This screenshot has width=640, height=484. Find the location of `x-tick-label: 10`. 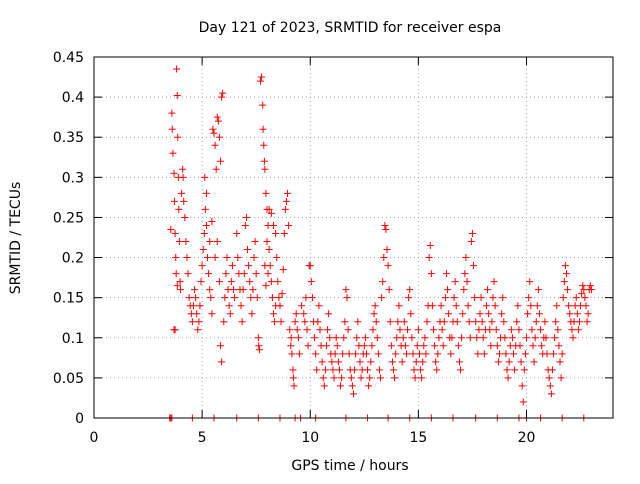

x-tick-label: 10 is located at coordinates (310, 438).